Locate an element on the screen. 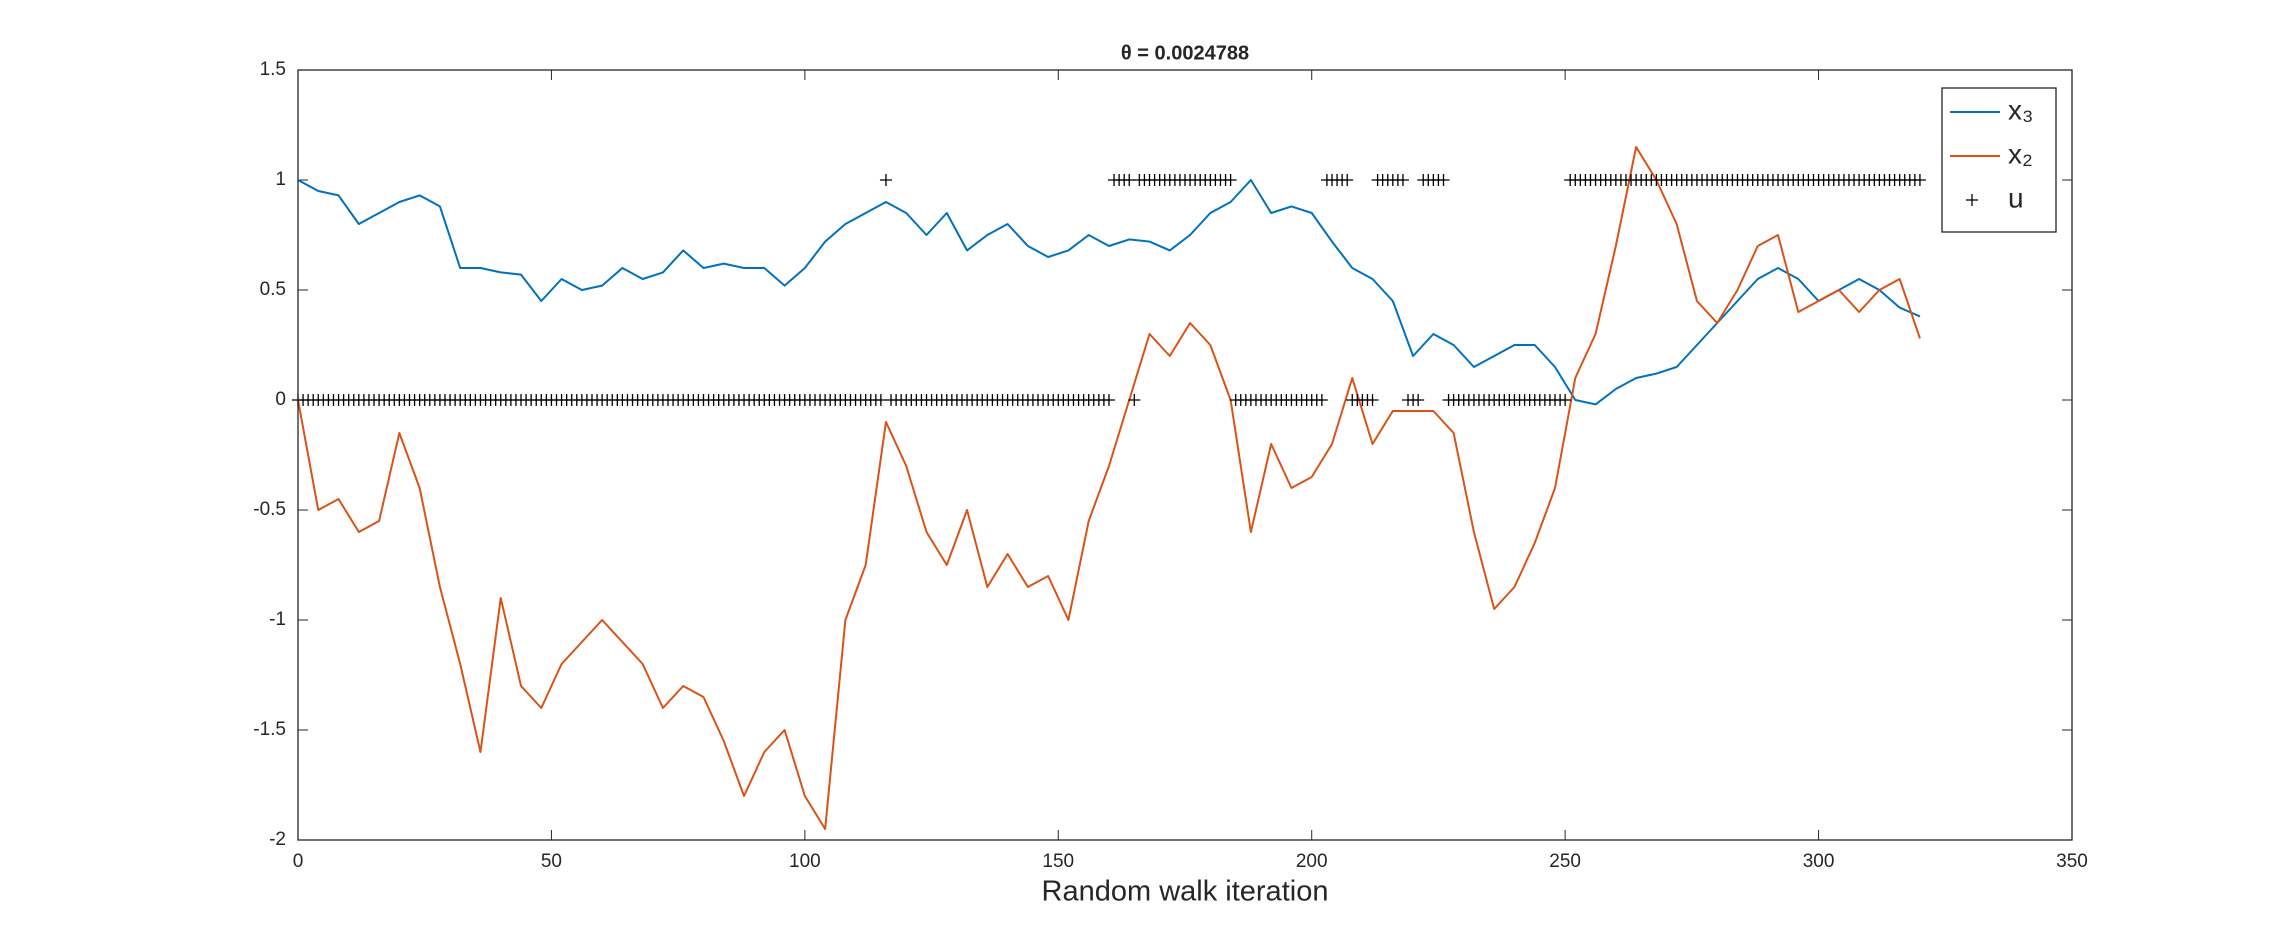  legend-label: x₃ is located at coordinates (2020, 109).